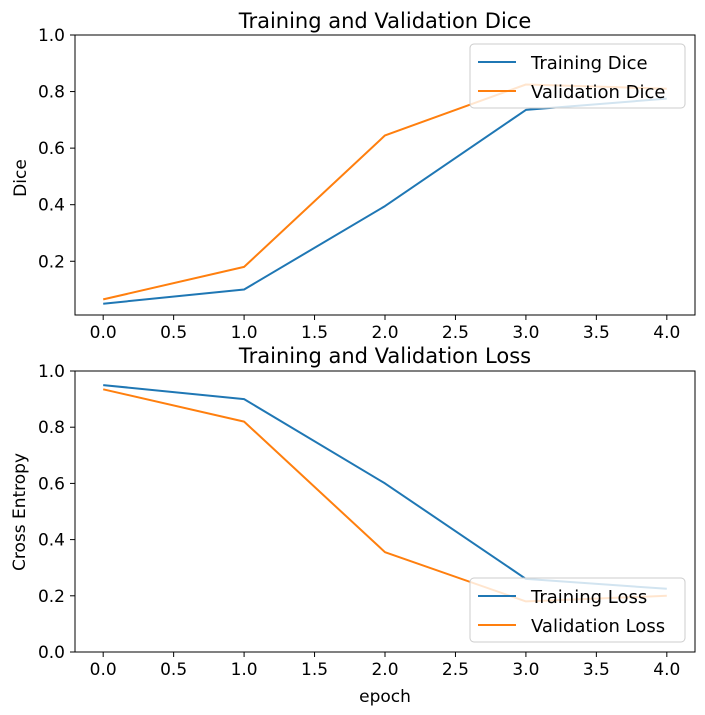  What do you see at coordinates (244, 670) in the screenshot?
I see `loss-x-tick-label: 1.0` at bounding box center [244, 670].